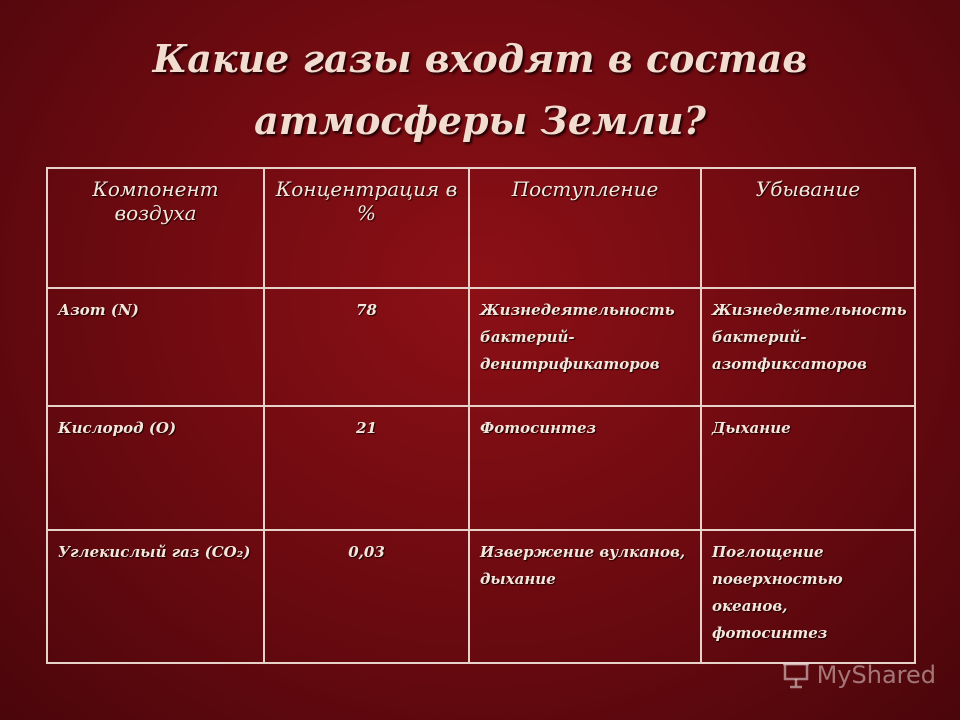 Image resolution: width=960 pixels, height=720 pixels. What do you see at coordinates (366, 596) in the screenshot?
I see `cell-concentration: 0,03` at bounding box center [366, 596].